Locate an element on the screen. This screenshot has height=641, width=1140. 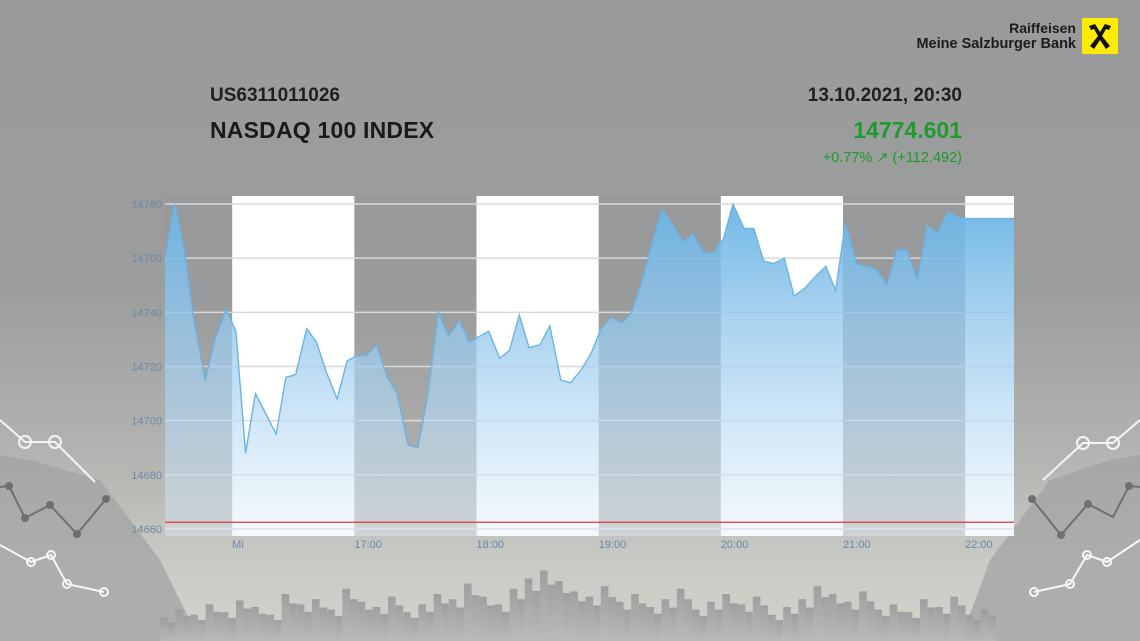
y-tick-label: 14680 is located at coordinates (146, 476).